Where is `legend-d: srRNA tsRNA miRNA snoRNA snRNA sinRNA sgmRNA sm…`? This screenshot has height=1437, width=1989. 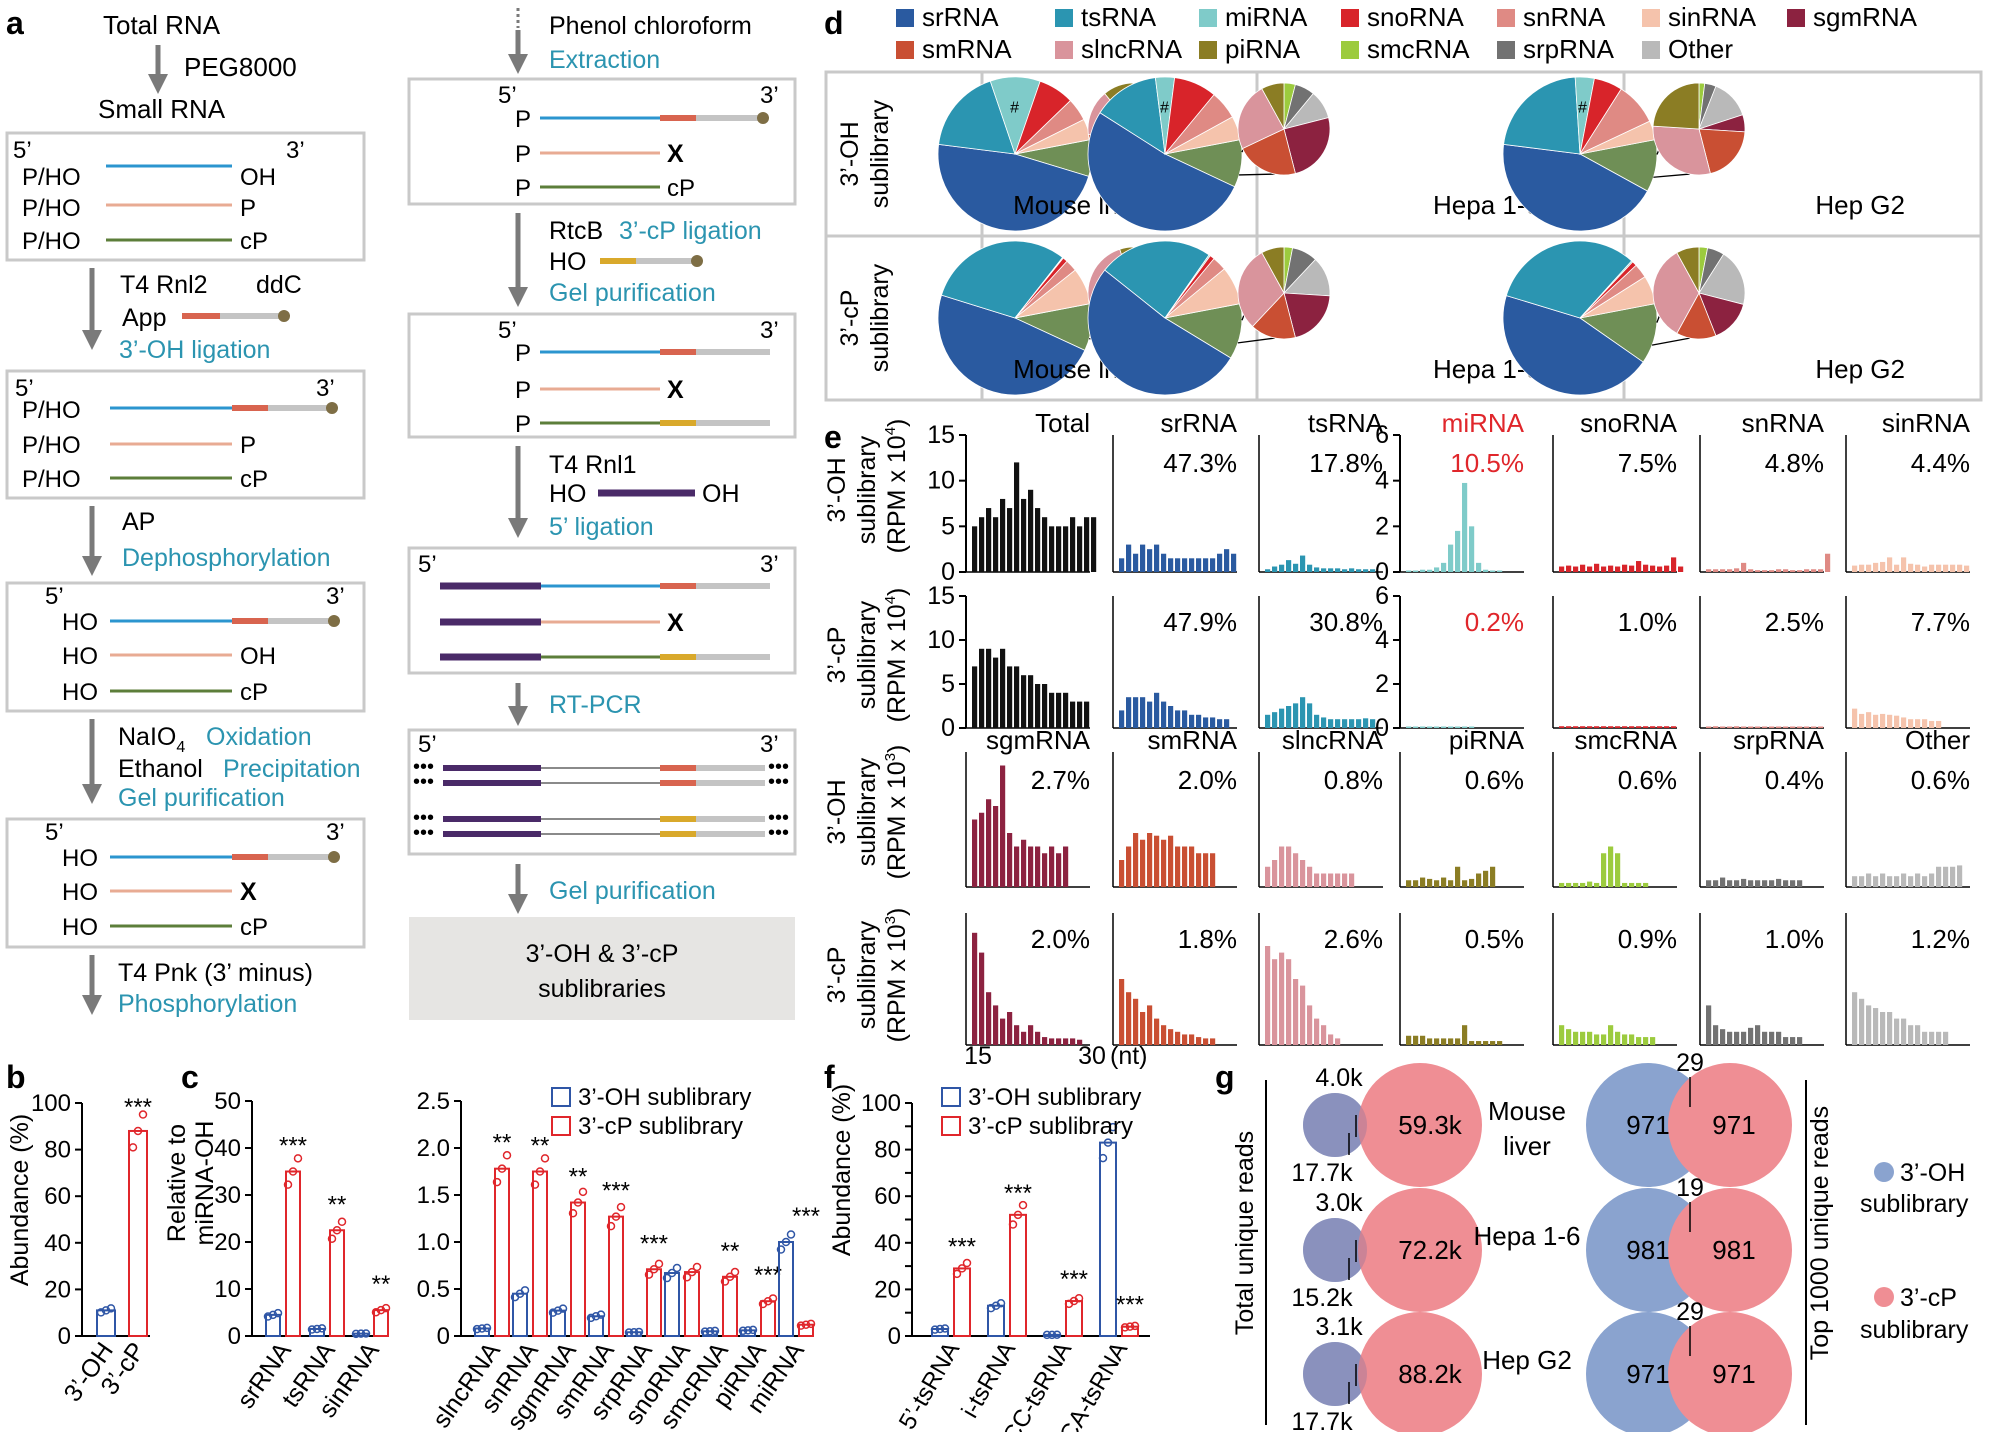 legend-d: srRNA tsRNA miRNA snoRNA snRNA sinRNA sgmRNA sm… is located at coordinates (1407, 33).